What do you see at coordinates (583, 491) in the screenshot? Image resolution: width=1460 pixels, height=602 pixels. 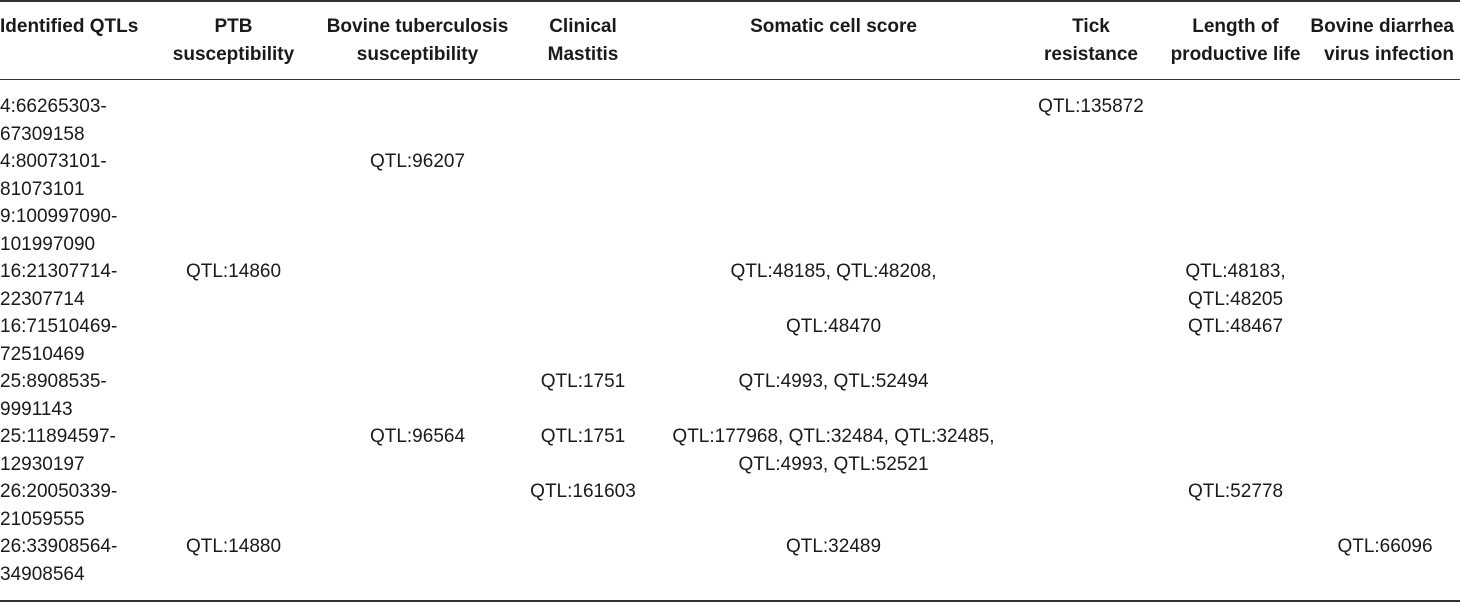 I see `table-cell: QTL:161603` at bounding box center [583, 491].